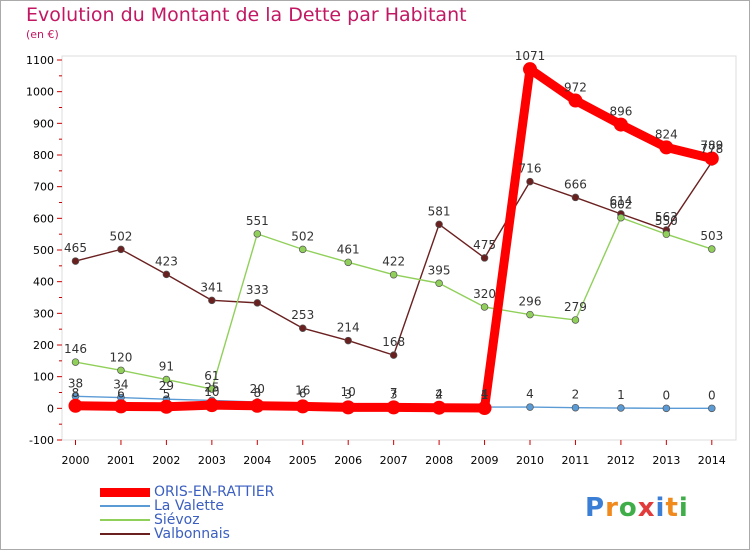 Image resolution: width=750 pixels, height=550 pixels. Describe the element at coordinates (40, 92) in the screenshot. I see `y-tick-label: 1000` at that location.